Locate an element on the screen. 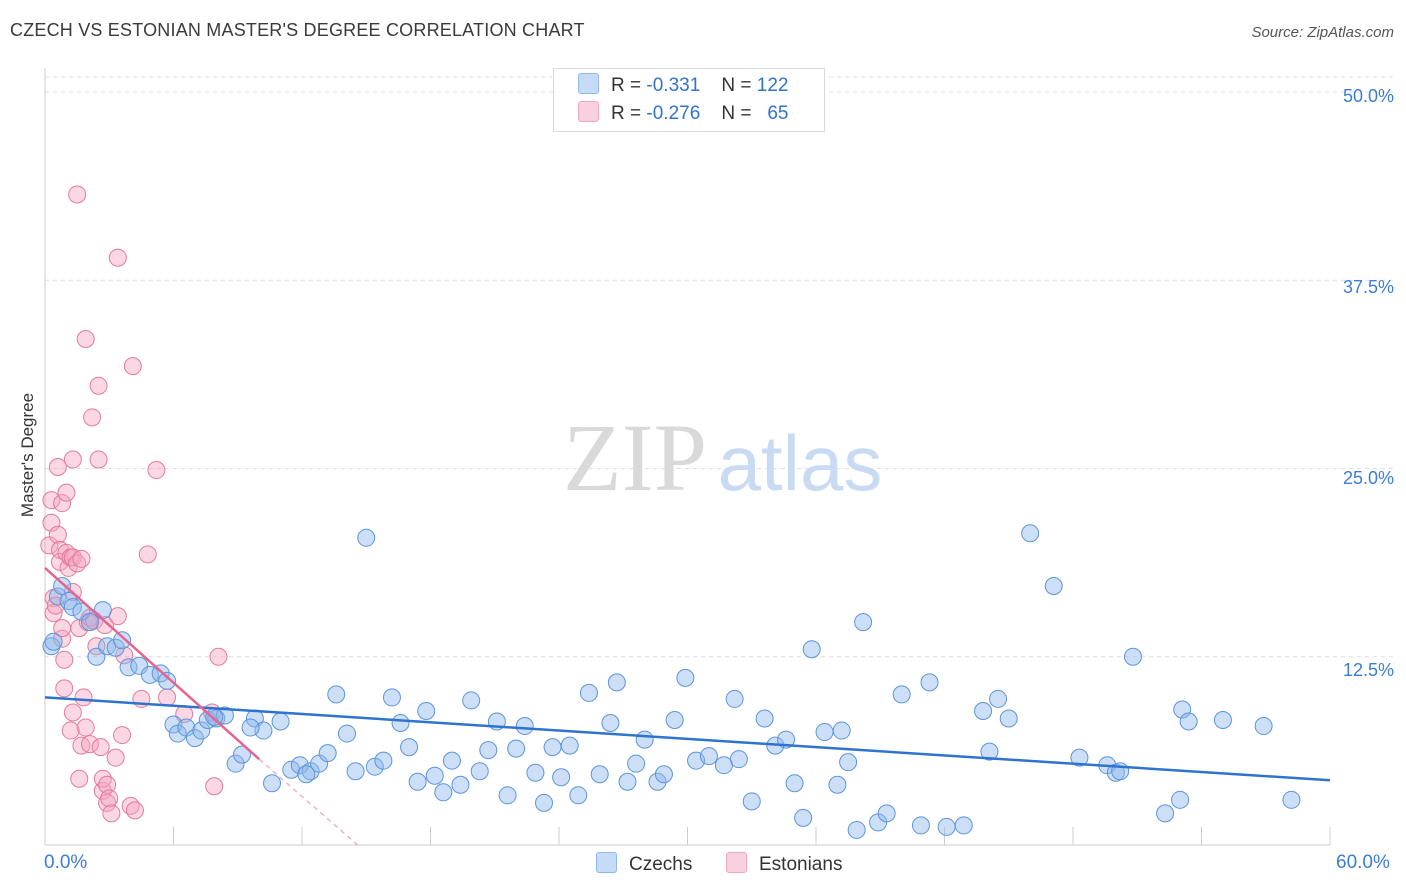  y-tick-50: 50.0% is located at coordinates (1368, 96).